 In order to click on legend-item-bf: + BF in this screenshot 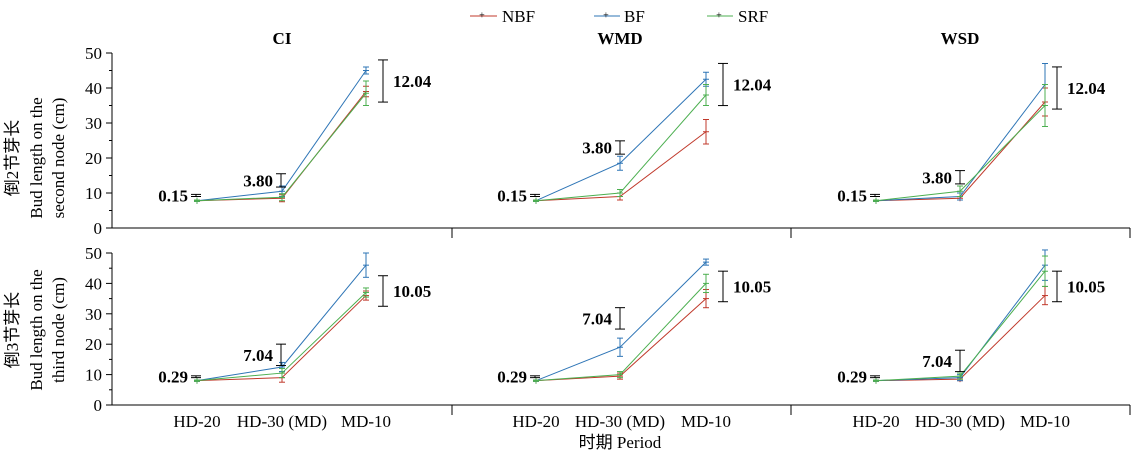, I will do `click(619, 16)`.